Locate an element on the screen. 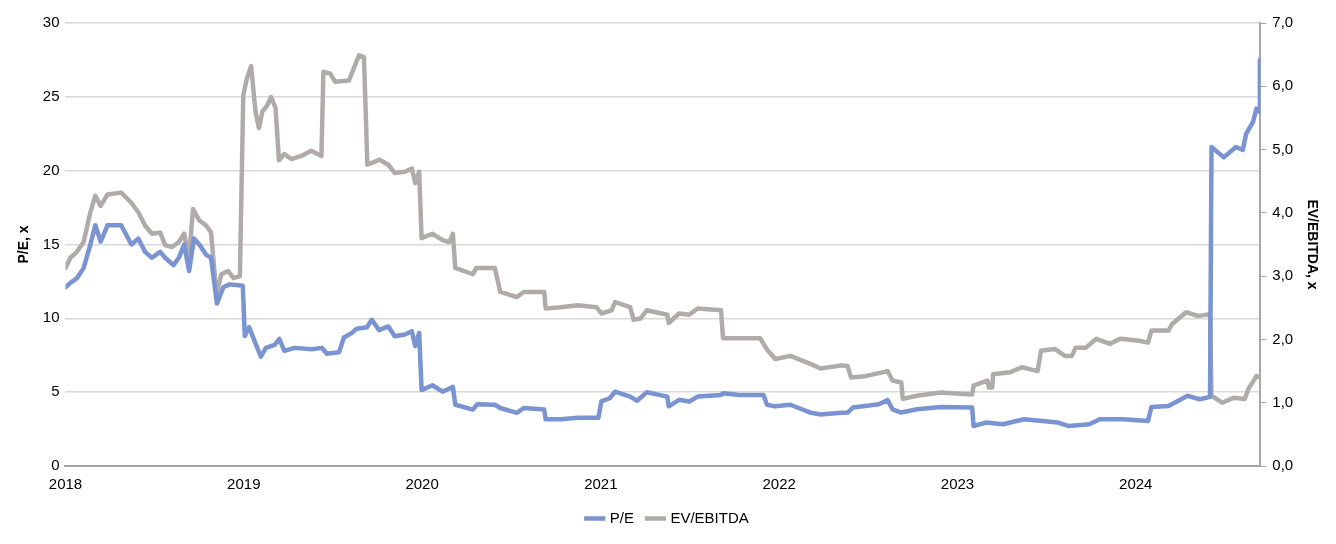  y2-tick-label: 7,0 is located at coordinates (1283, 22).